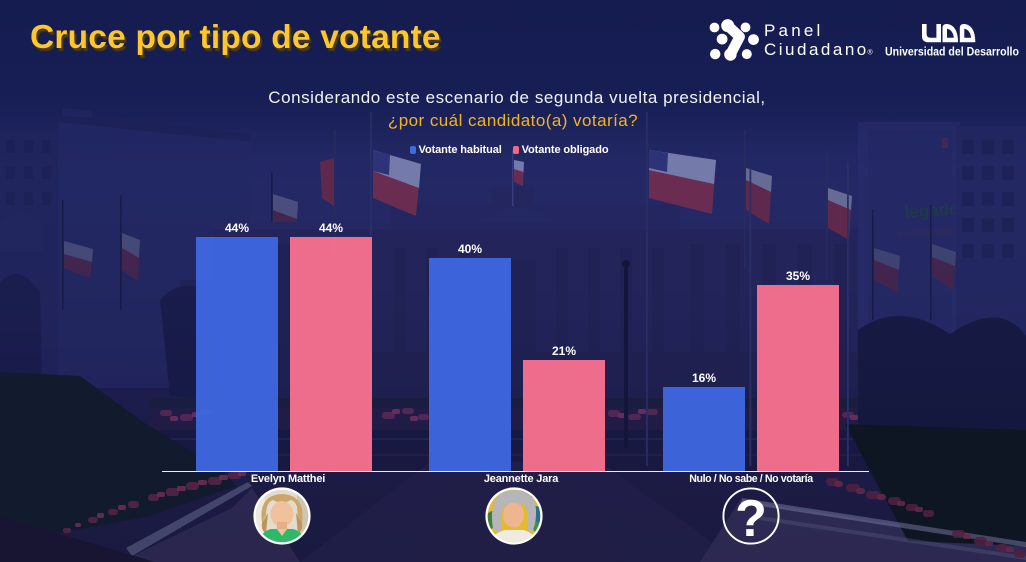 This screenshot has height=562, width=1026. What do you see at coordinates (952, 52) in the screenshot?
I see `svg-text: Universidad del Desarrollo` at bounding box center [952, 52].